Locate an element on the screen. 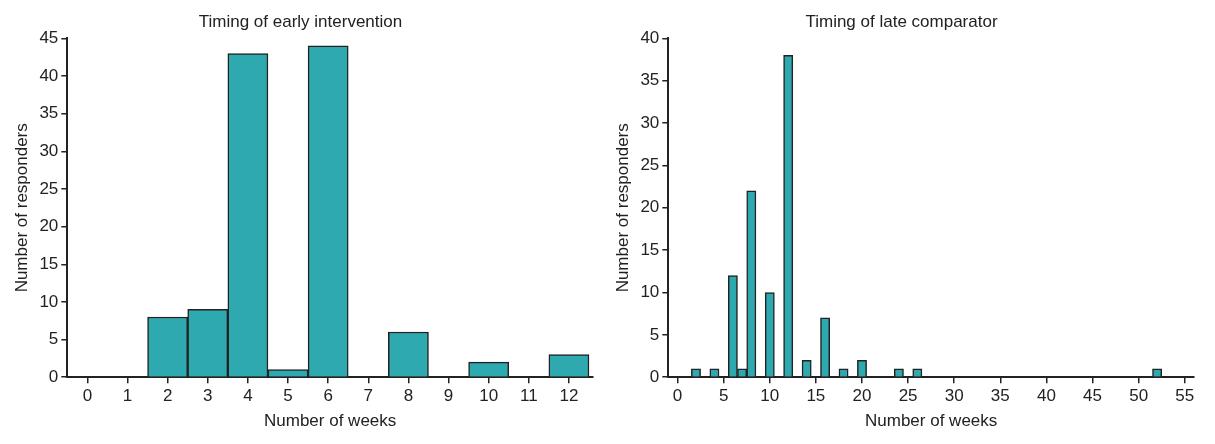 The width and height of the screenshot is (1215, 444). x-tick-label: 40 is located at coordinates (1046, 396).